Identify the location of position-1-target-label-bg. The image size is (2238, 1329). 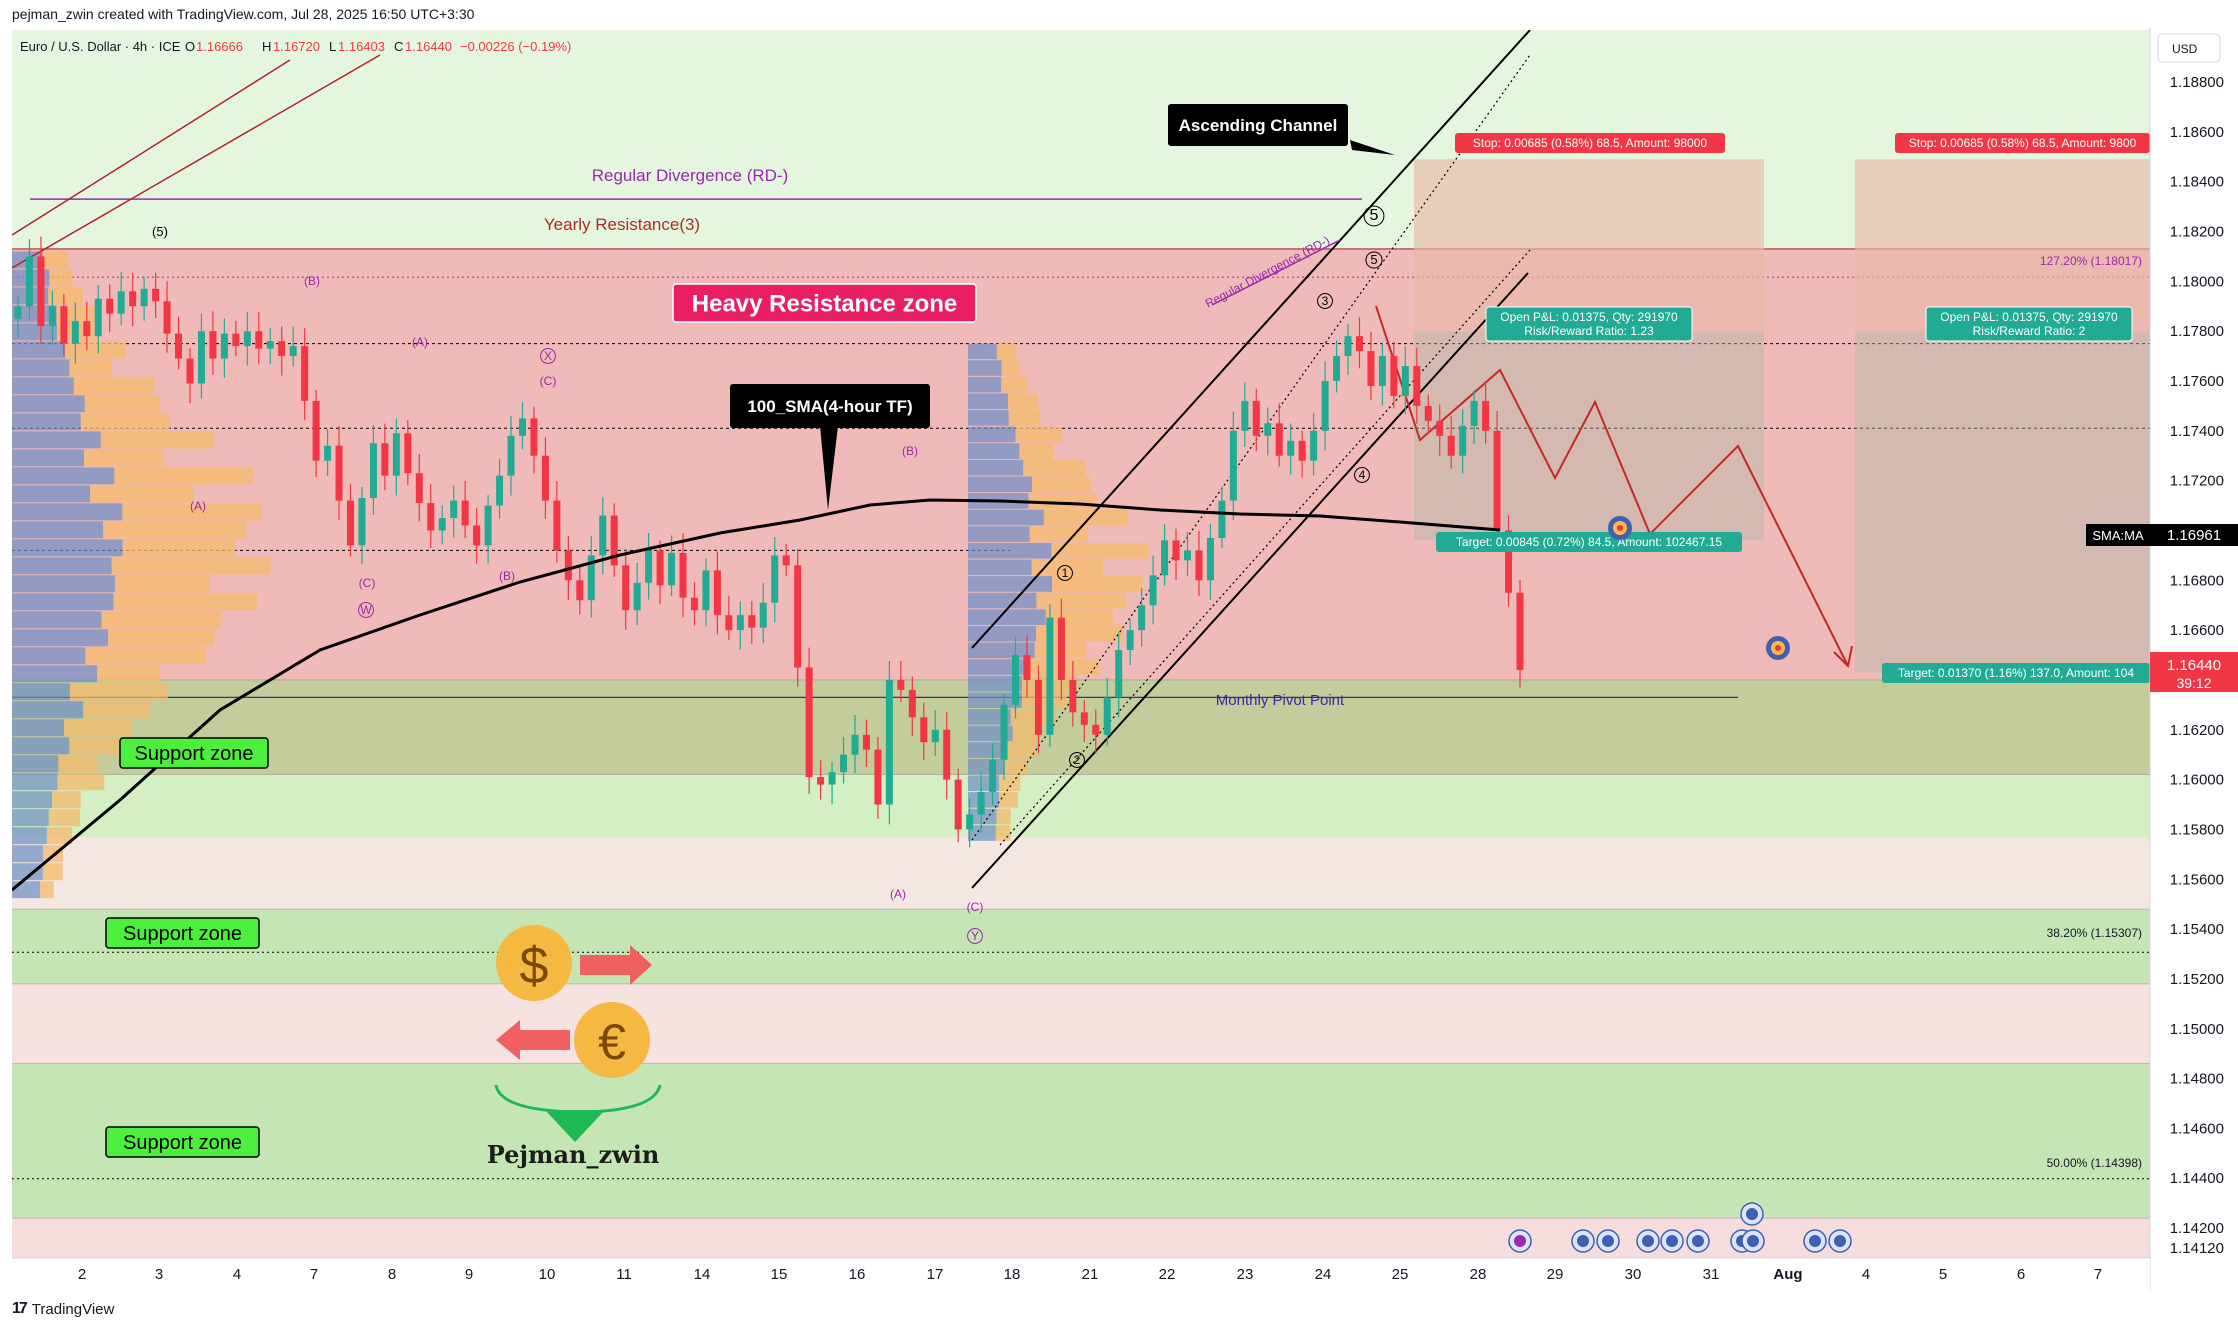
(1589, 542).